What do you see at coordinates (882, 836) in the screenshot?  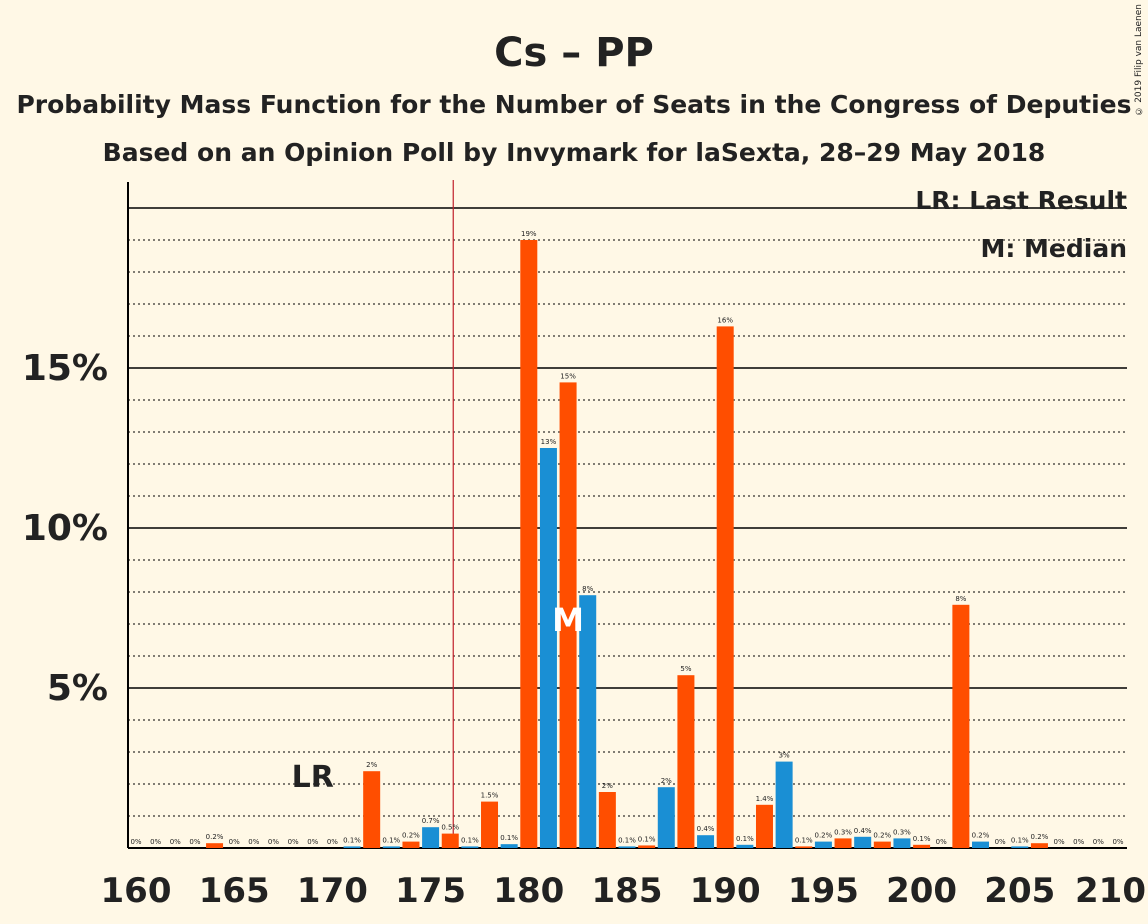 I see `data-label-seat-198: 0.2%` at bounding box center [882, 836].